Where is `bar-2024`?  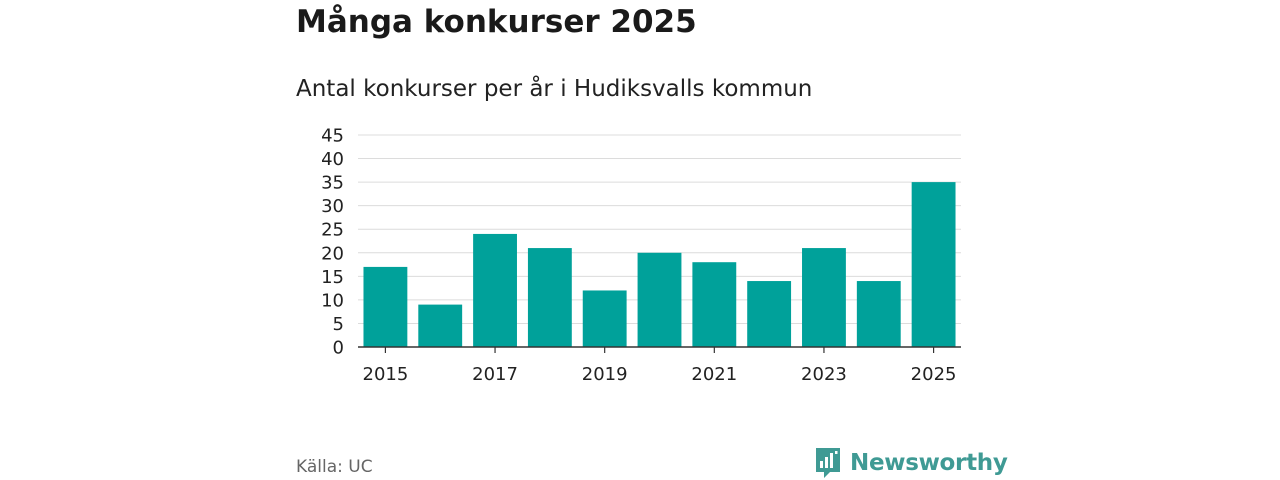
bar-2024 is located at coordinates (878, 314).